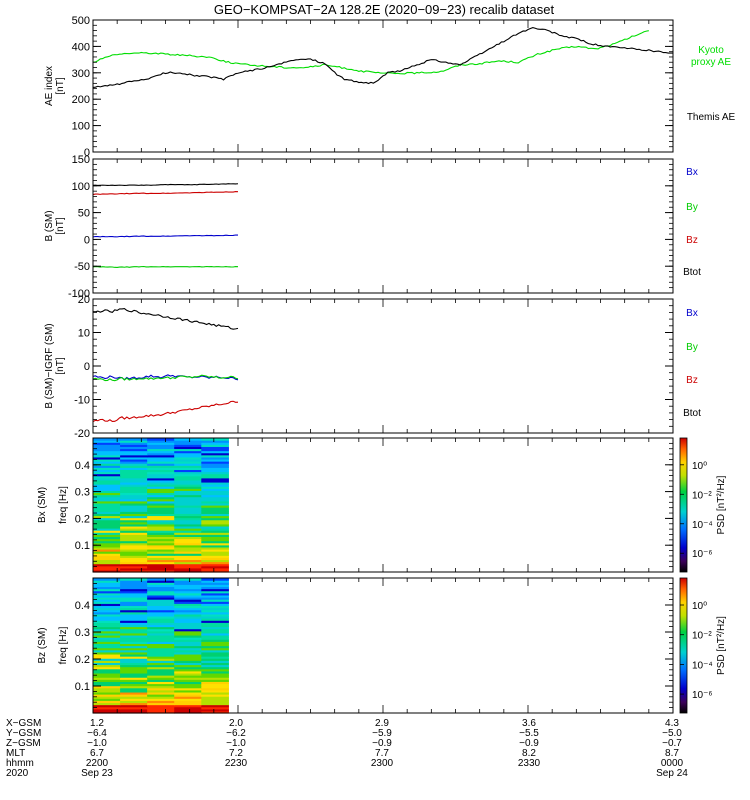  What do you see at coordinates (236, 733) in the screenshot?
I see `orbit-cell: −6.2` at bounding box center [236, 733].